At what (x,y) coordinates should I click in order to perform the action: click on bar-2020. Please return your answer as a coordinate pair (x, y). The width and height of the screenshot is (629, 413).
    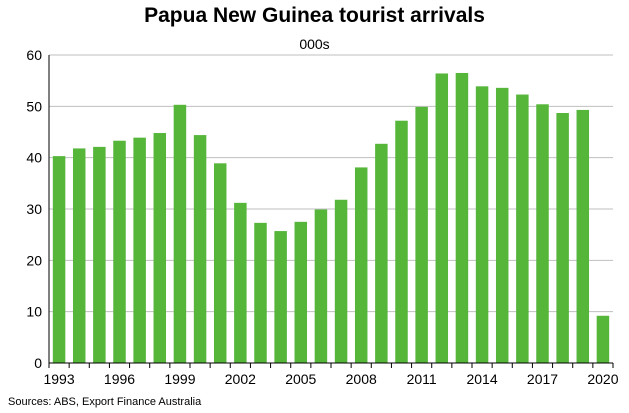
    Looking at the image, I should click on (603, 339).